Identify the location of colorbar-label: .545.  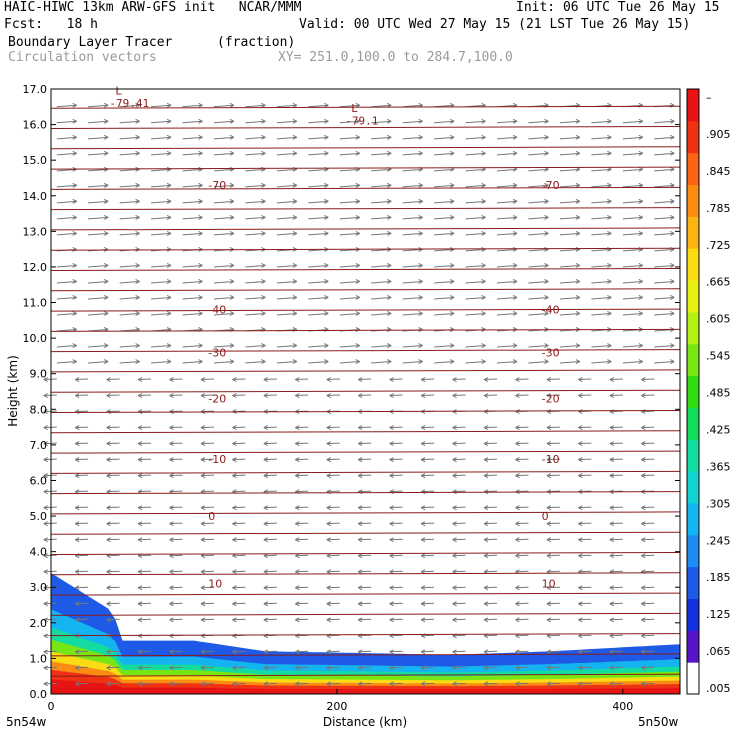
(718, 356).